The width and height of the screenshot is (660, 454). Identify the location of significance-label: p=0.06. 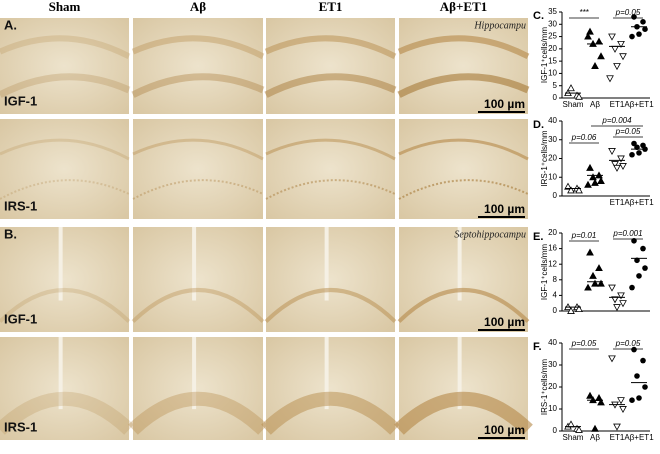
(584, 137).